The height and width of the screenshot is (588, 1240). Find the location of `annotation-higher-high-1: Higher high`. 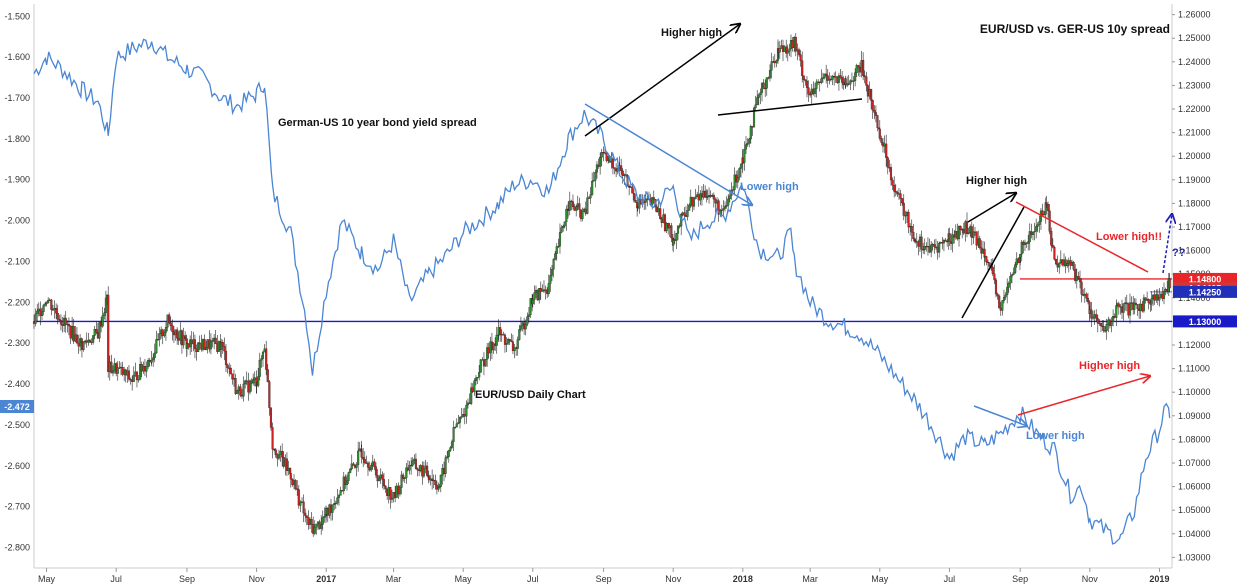

annotation-higher-high-1: Higher high is located at coordinates (691, 33).